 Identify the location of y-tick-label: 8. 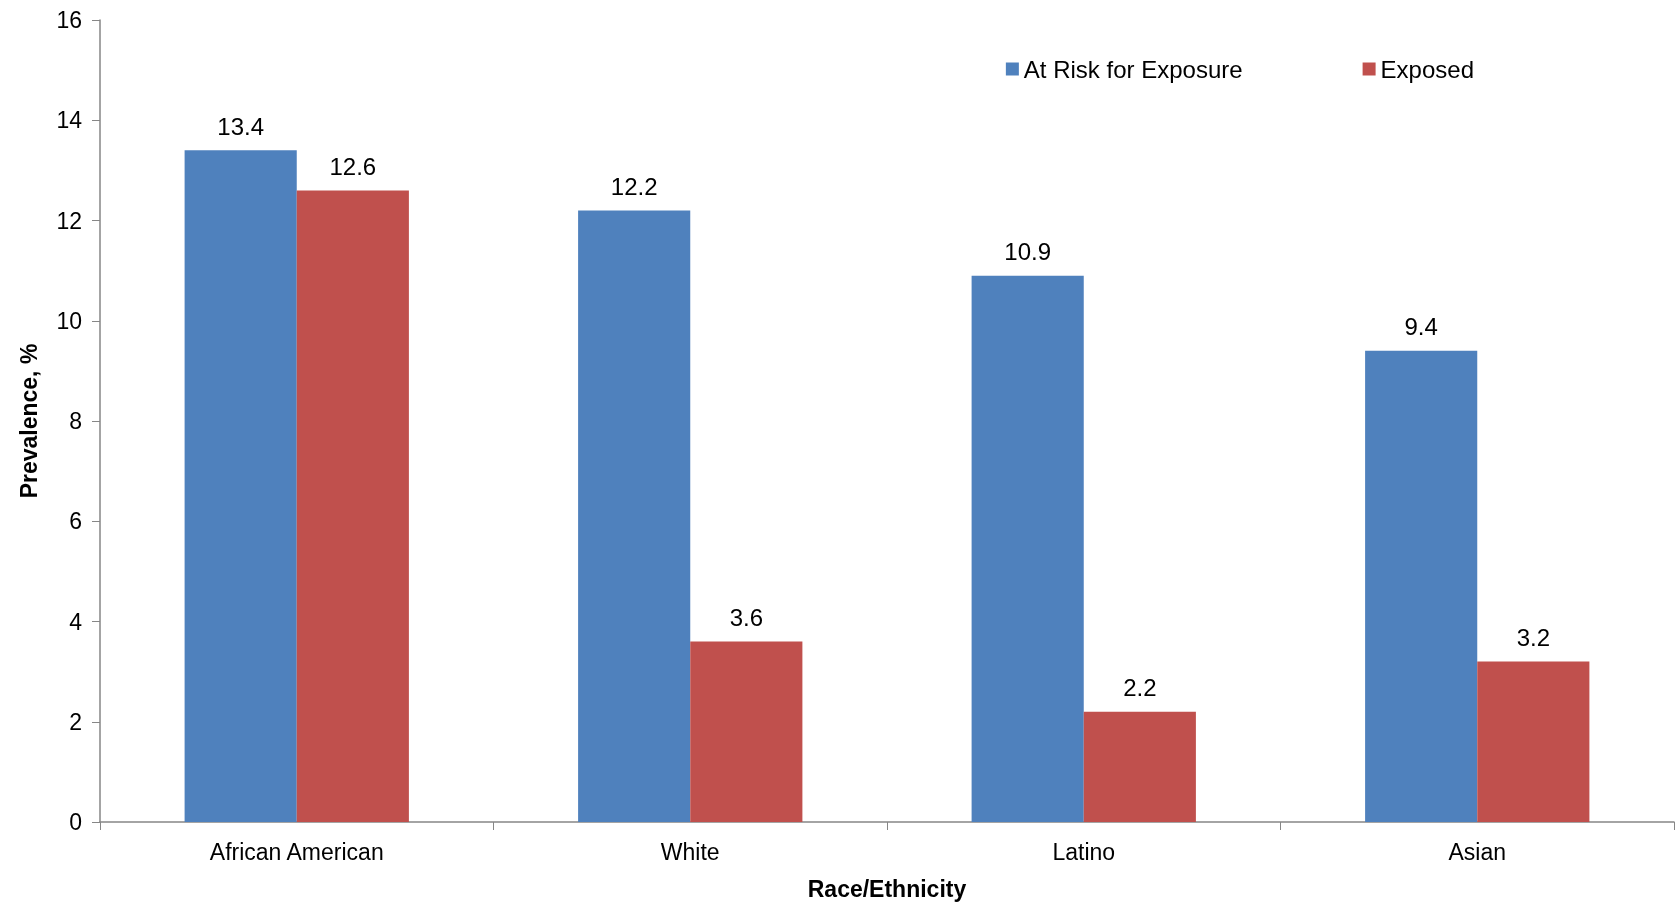
(75, 421).